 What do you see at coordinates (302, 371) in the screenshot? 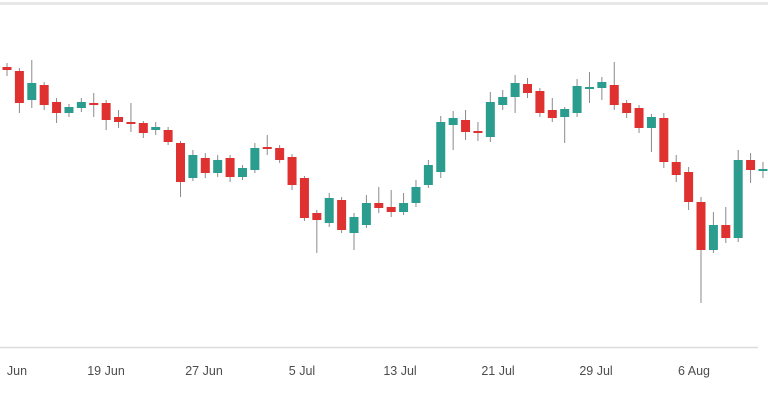
I see `x-axis-tick-label: 5 Jul` at bounding box center [302, 371].